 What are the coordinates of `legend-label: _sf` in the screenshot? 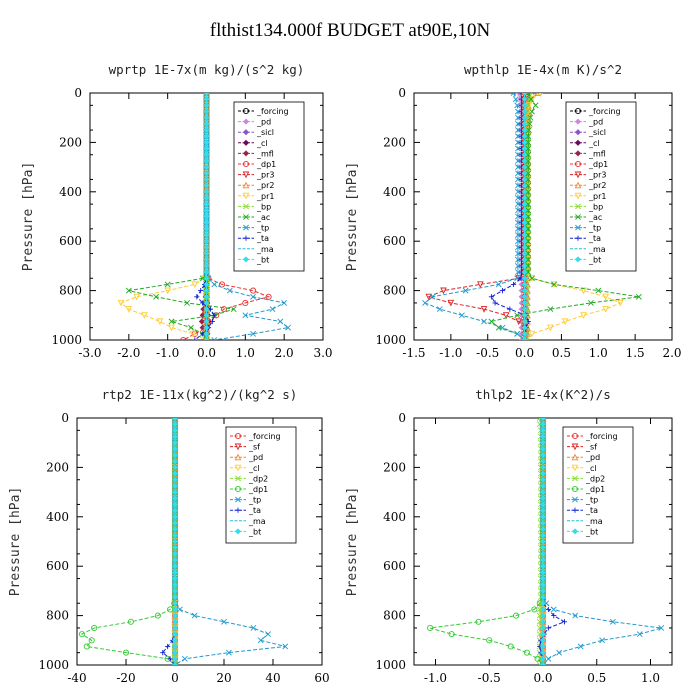 It's located at (591, 447).